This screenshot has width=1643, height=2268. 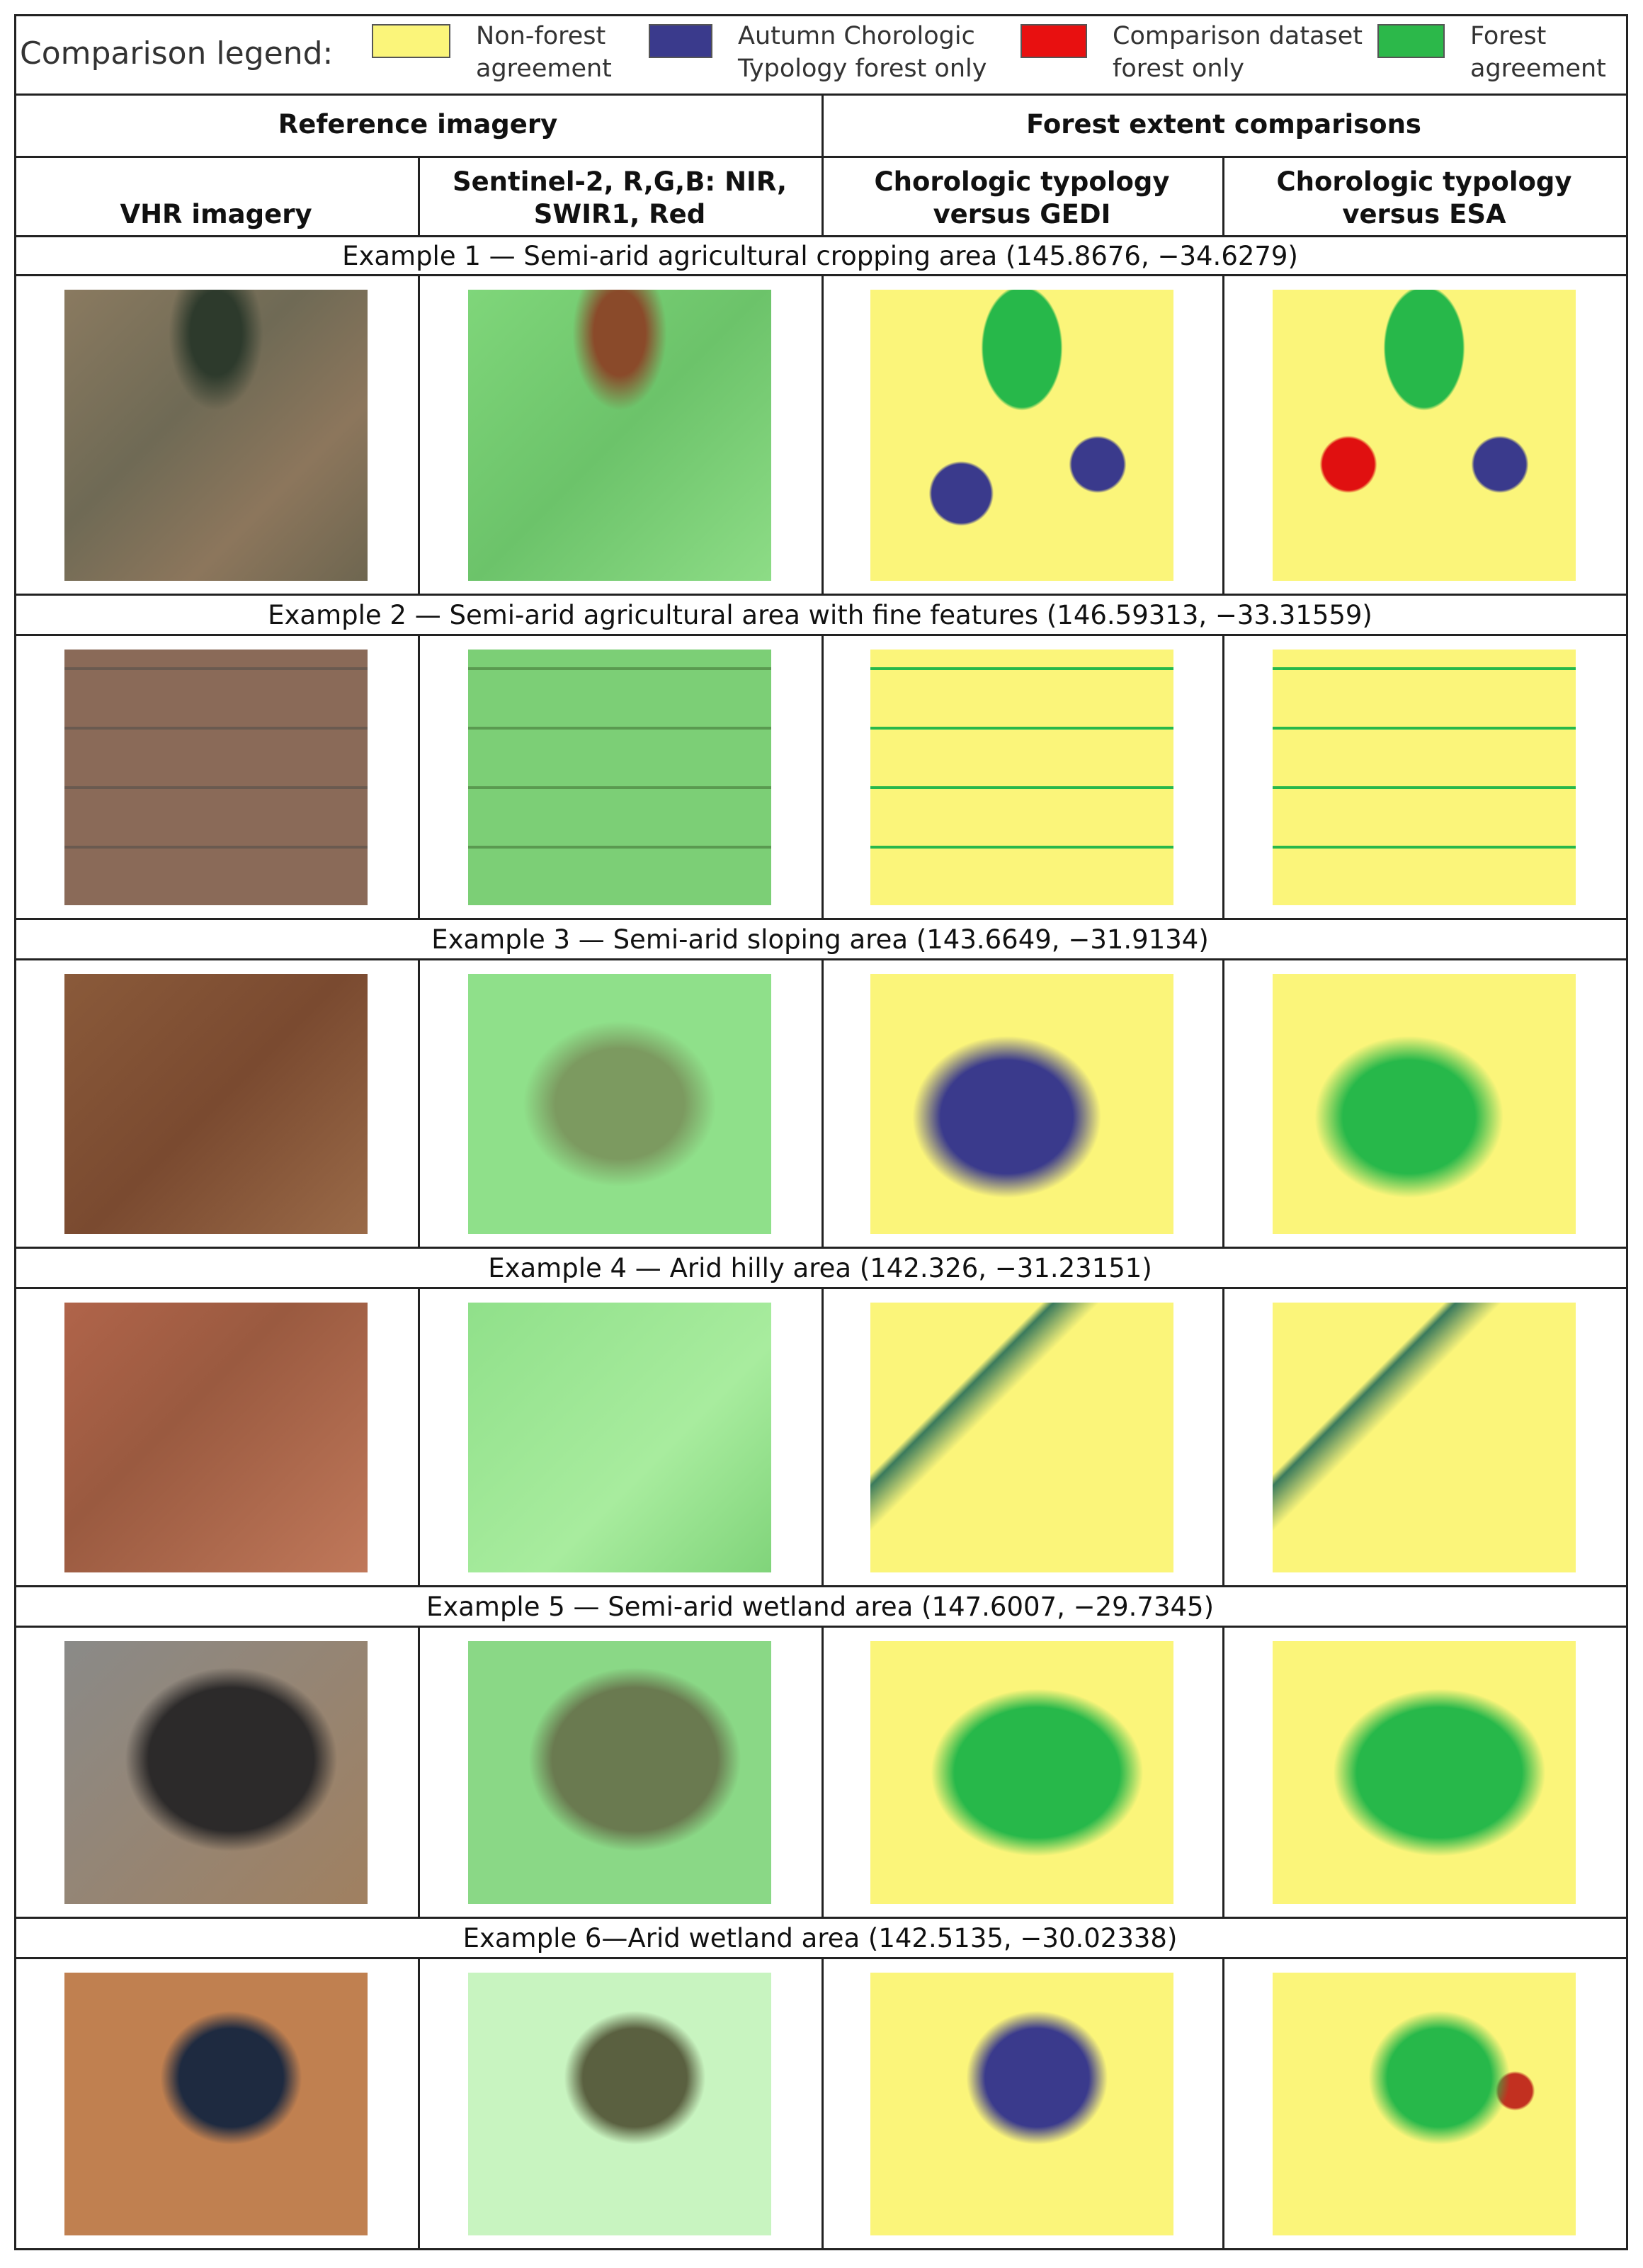 What do you see at coordinates (541, 36) in the screenshot?
I see `legend-text: Non-forest` at bounding box center [541, 36].